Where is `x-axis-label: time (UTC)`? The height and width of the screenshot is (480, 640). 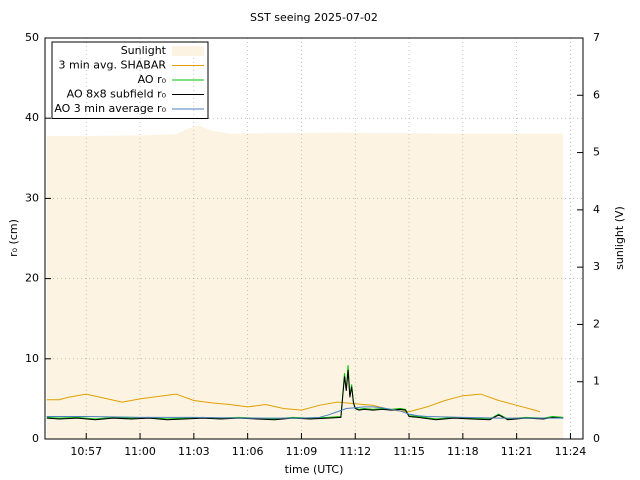
x-axis-label: time (UTC) is located at coordinates (314, 469).